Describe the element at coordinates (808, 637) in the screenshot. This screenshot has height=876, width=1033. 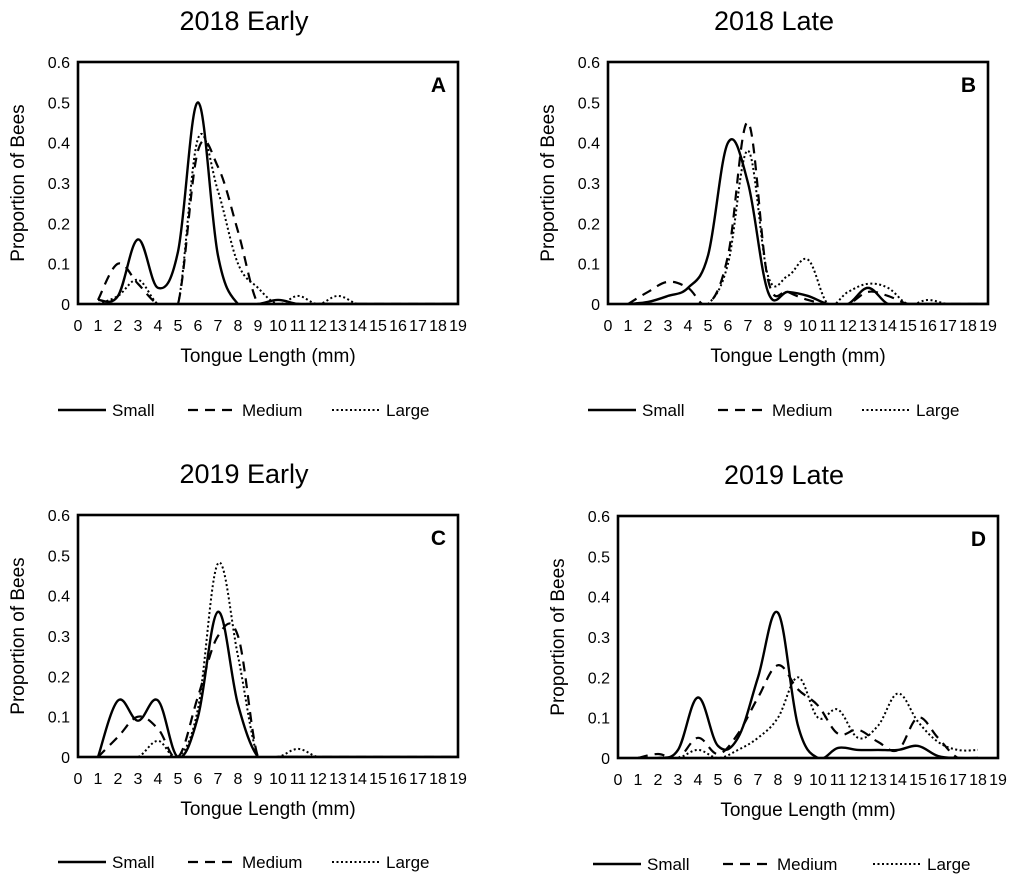
I see `plot-frame` at that location.